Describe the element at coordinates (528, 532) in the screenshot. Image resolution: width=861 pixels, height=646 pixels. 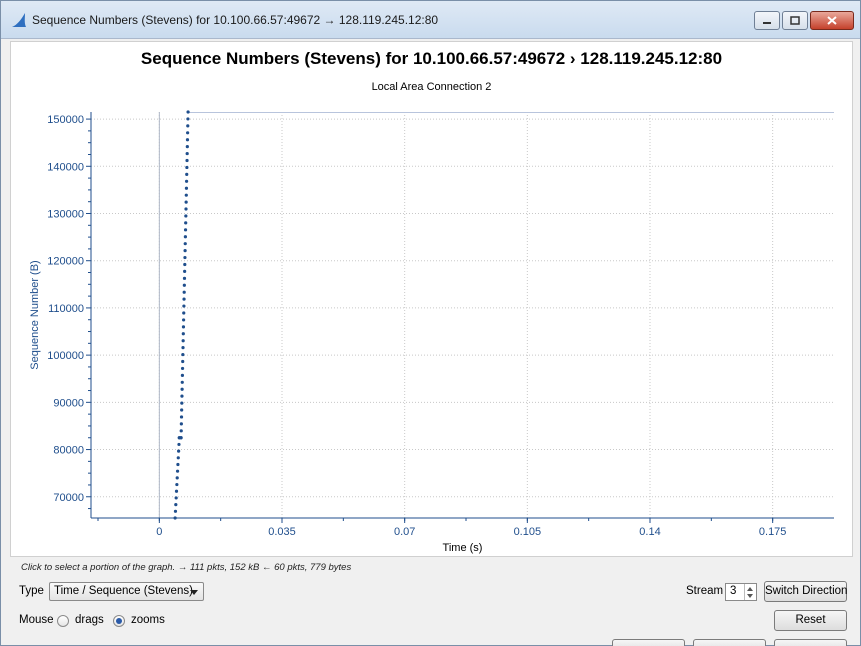
I see `x-tick-label: 0.105` at that location.